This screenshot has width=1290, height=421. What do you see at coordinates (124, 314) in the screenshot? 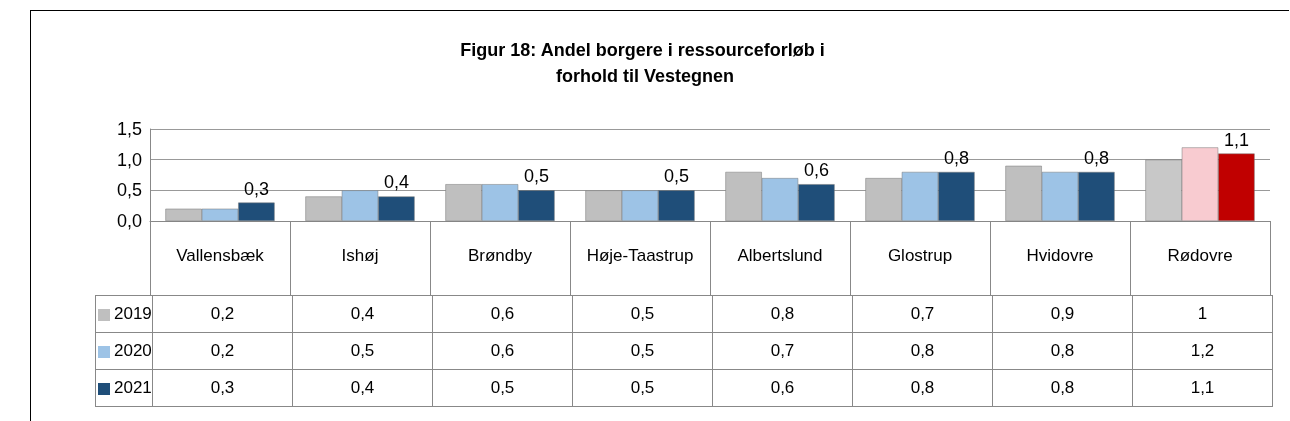
I see `legend-label: 2019` at bounding box center [124, 314].